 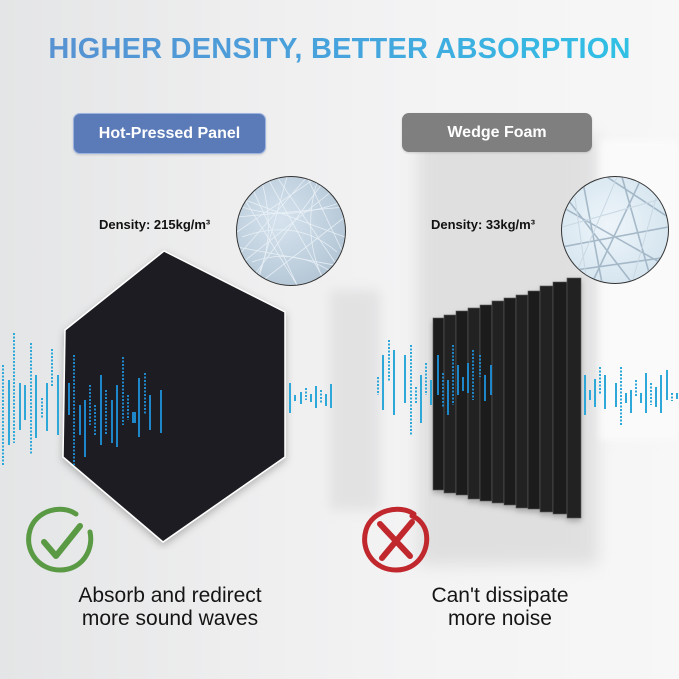 I want to click on check-circle-icon, so click(x=60, y=539).